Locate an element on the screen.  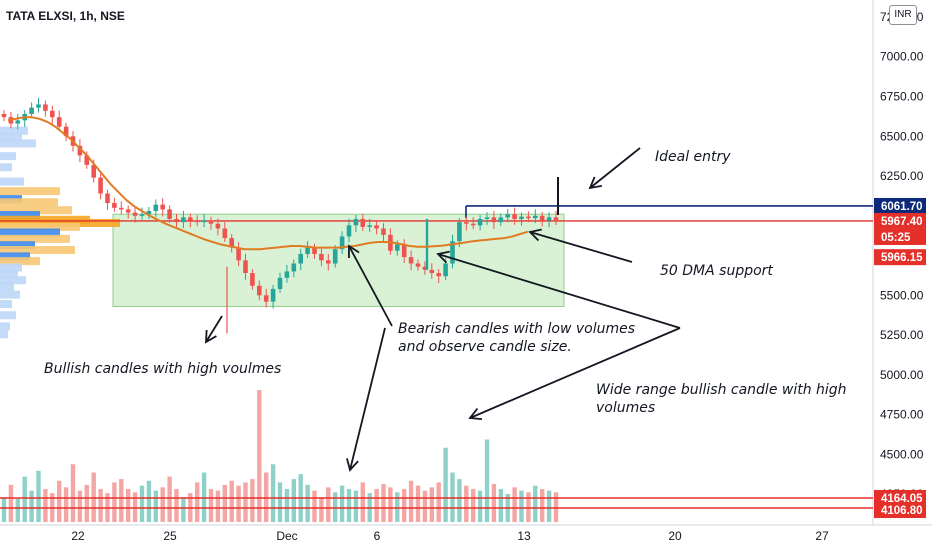
consolidation-box is located at coordinates (338, 260).